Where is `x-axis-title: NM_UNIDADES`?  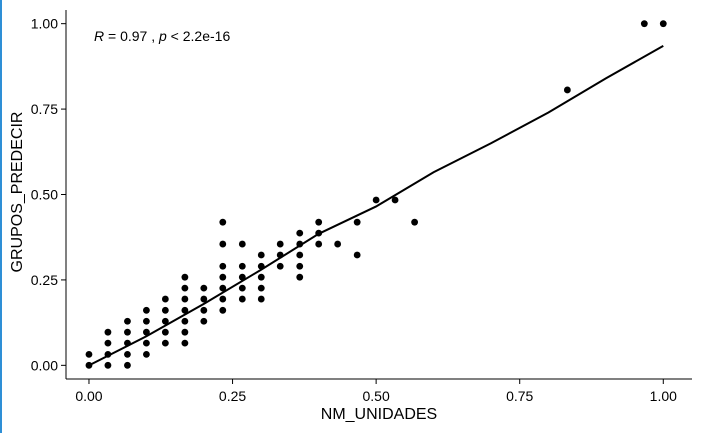 x-axis-title: NM_UNIDADES is located at coordinates (379, 414).